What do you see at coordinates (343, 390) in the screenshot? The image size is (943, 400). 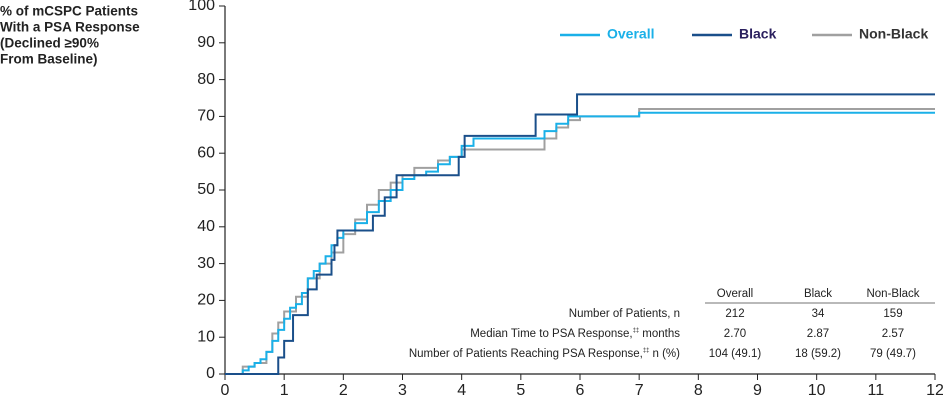 I see `x-tick-label: 2` at bounding box center [343, 390].